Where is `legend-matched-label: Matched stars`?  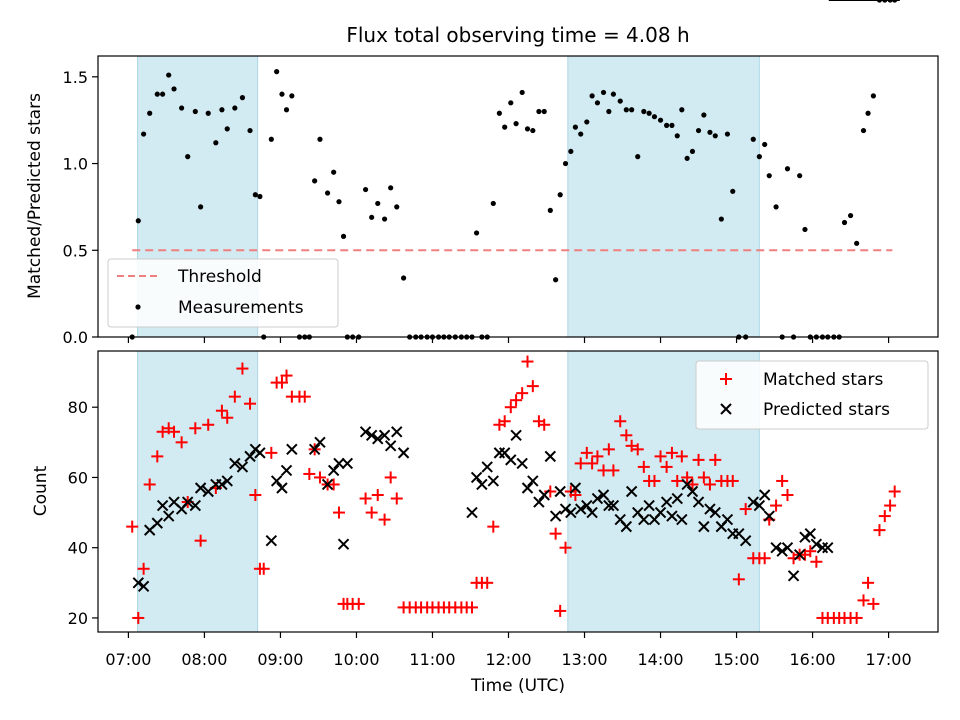 legend-matched-label: Matched stars is located at coordinates (823, 380).